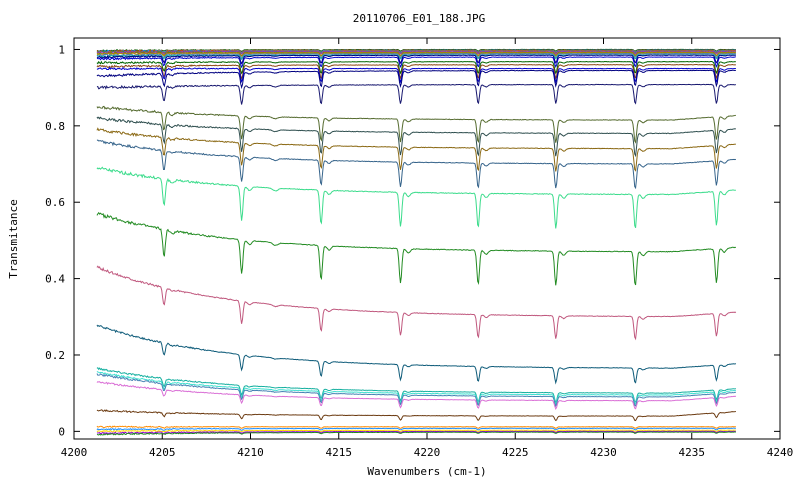  I want to click on x-tick-label: 4235, so click(692, 452).